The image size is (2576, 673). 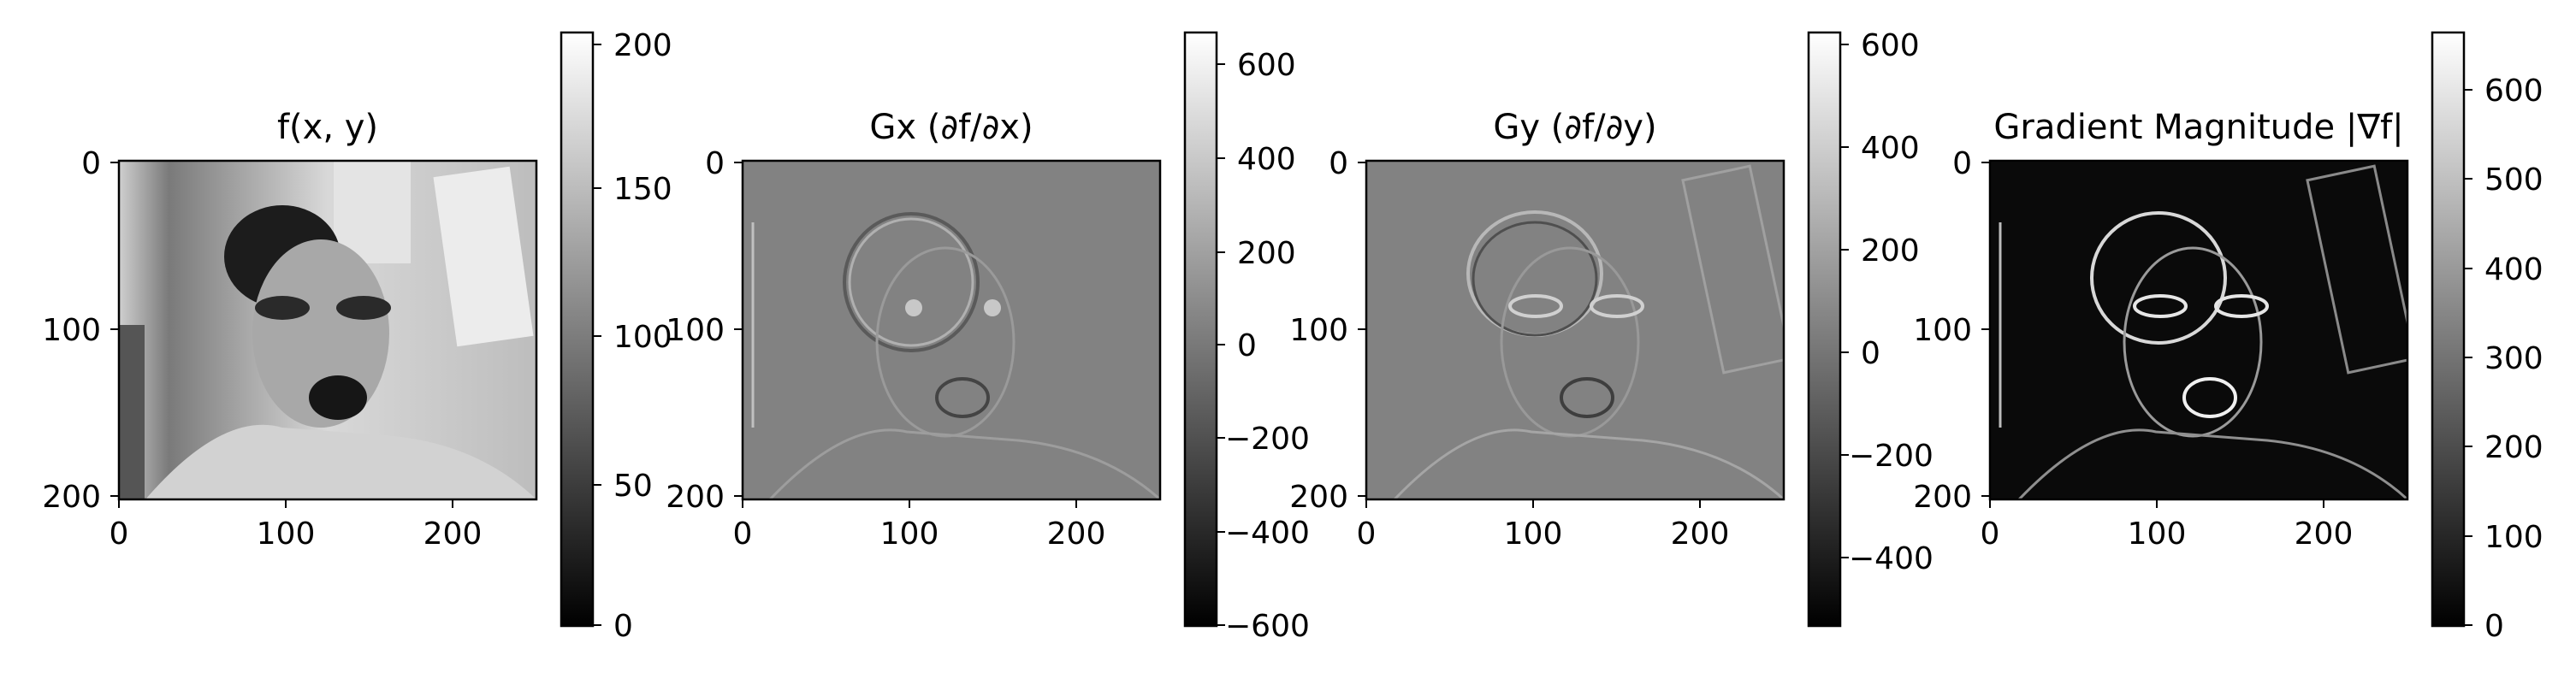 What do you see at coordinates (2514, 359) in the screenshot?
I see `colorbar-tick-label: 300` at bounding box center [2514, 359].